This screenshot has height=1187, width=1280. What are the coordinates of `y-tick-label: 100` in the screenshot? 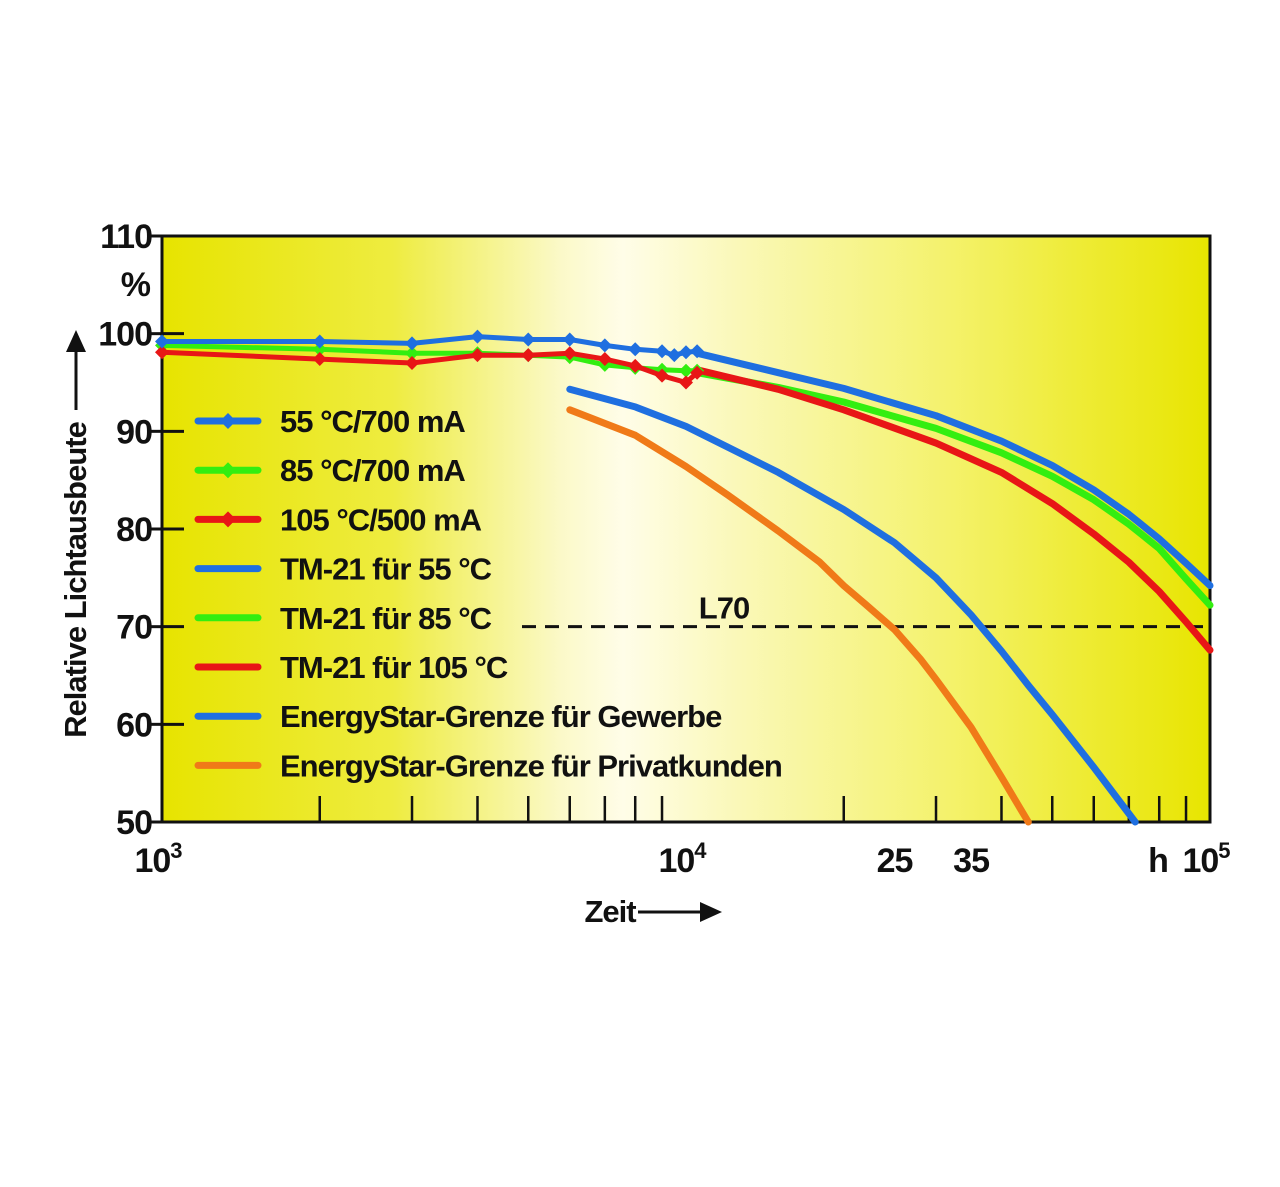 It's located at (125, 335).